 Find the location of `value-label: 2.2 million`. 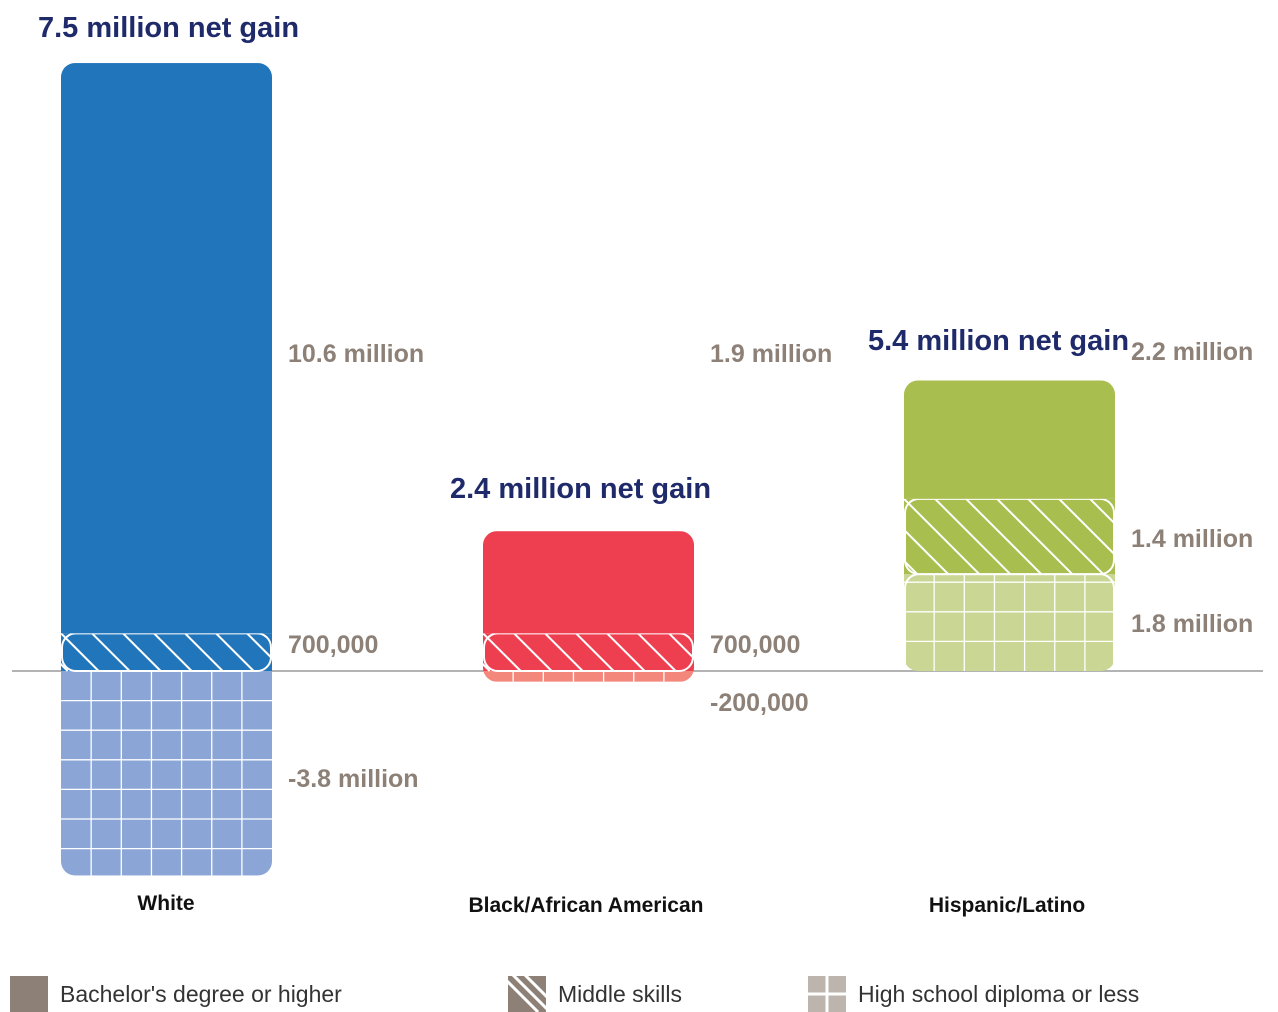

value-label: 2.2 million is located at coordinates (1192, 352).